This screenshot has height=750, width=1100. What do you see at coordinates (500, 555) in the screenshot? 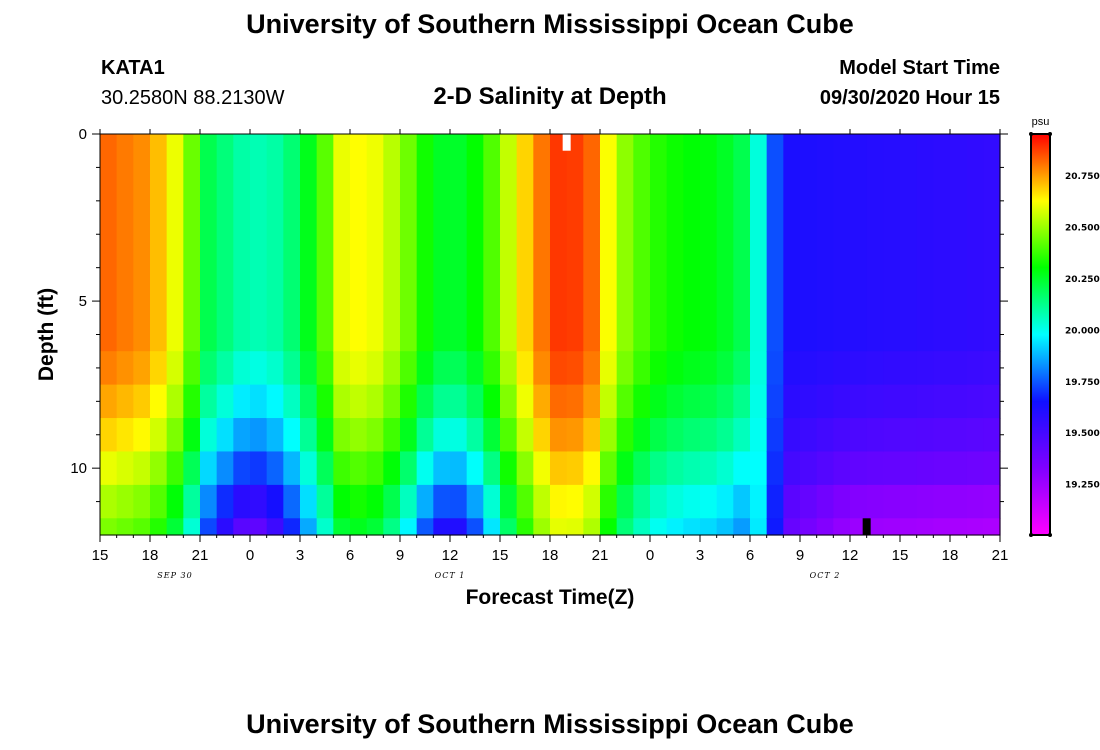
I see `x-tick-label: 15` at bounding box center [500, 555].